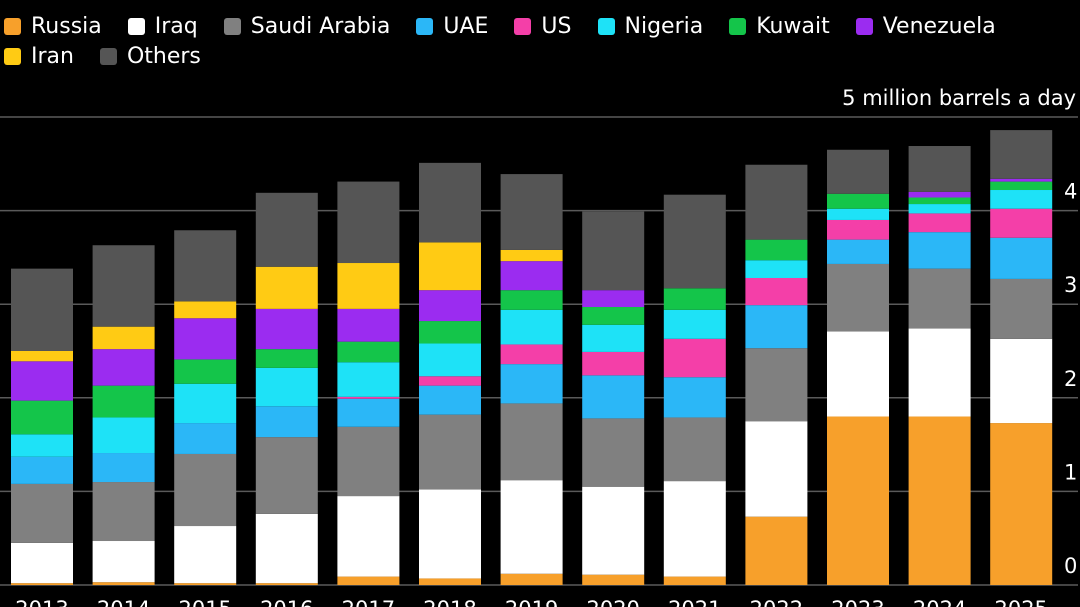  Describe the element at coordinates (205, 555) in the screenshot. I see `bar-2015-iraq` at that location.